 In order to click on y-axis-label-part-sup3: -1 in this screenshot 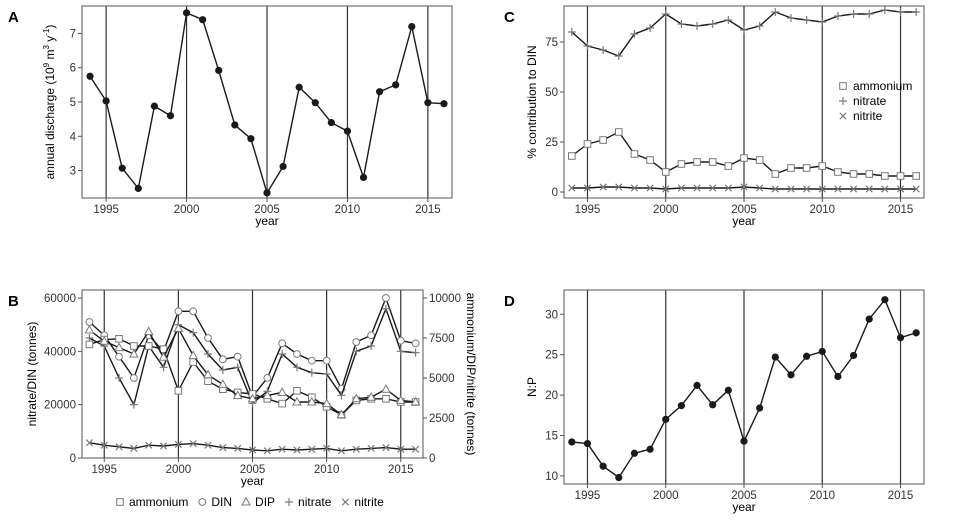, I will do `click(46, 32)`.